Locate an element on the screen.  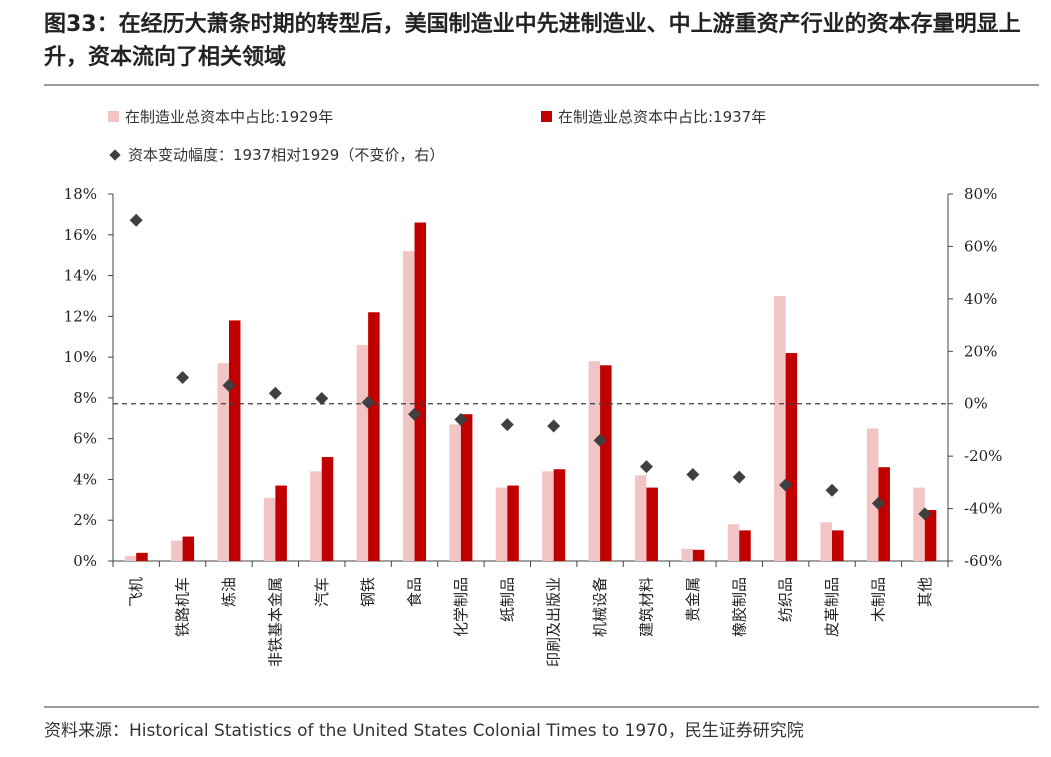
left-tick-label: 6% is located at coordinates (85, 439).